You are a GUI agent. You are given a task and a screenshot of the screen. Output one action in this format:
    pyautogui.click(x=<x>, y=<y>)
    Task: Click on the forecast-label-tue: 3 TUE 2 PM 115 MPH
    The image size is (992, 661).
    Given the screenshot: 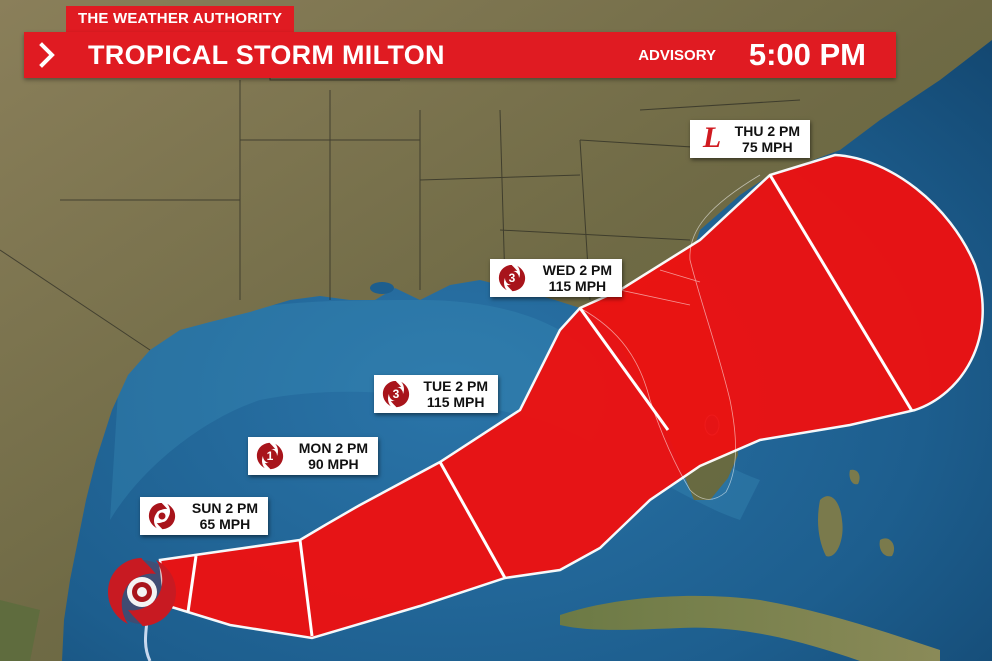 What is the action you would take?
    pyautogui.click(x=436, y=394)
    